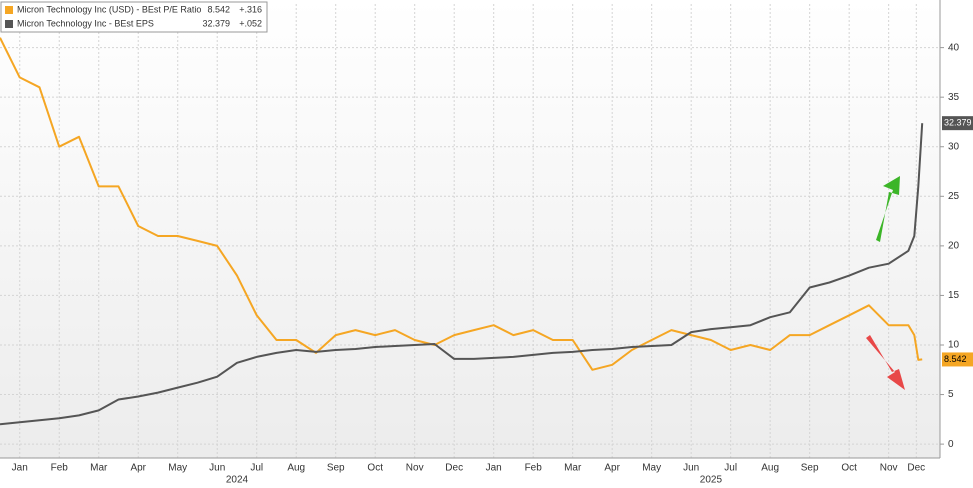 The image size is (973, 488). I want to click on y-tick-label: 10, so click(954, 345).